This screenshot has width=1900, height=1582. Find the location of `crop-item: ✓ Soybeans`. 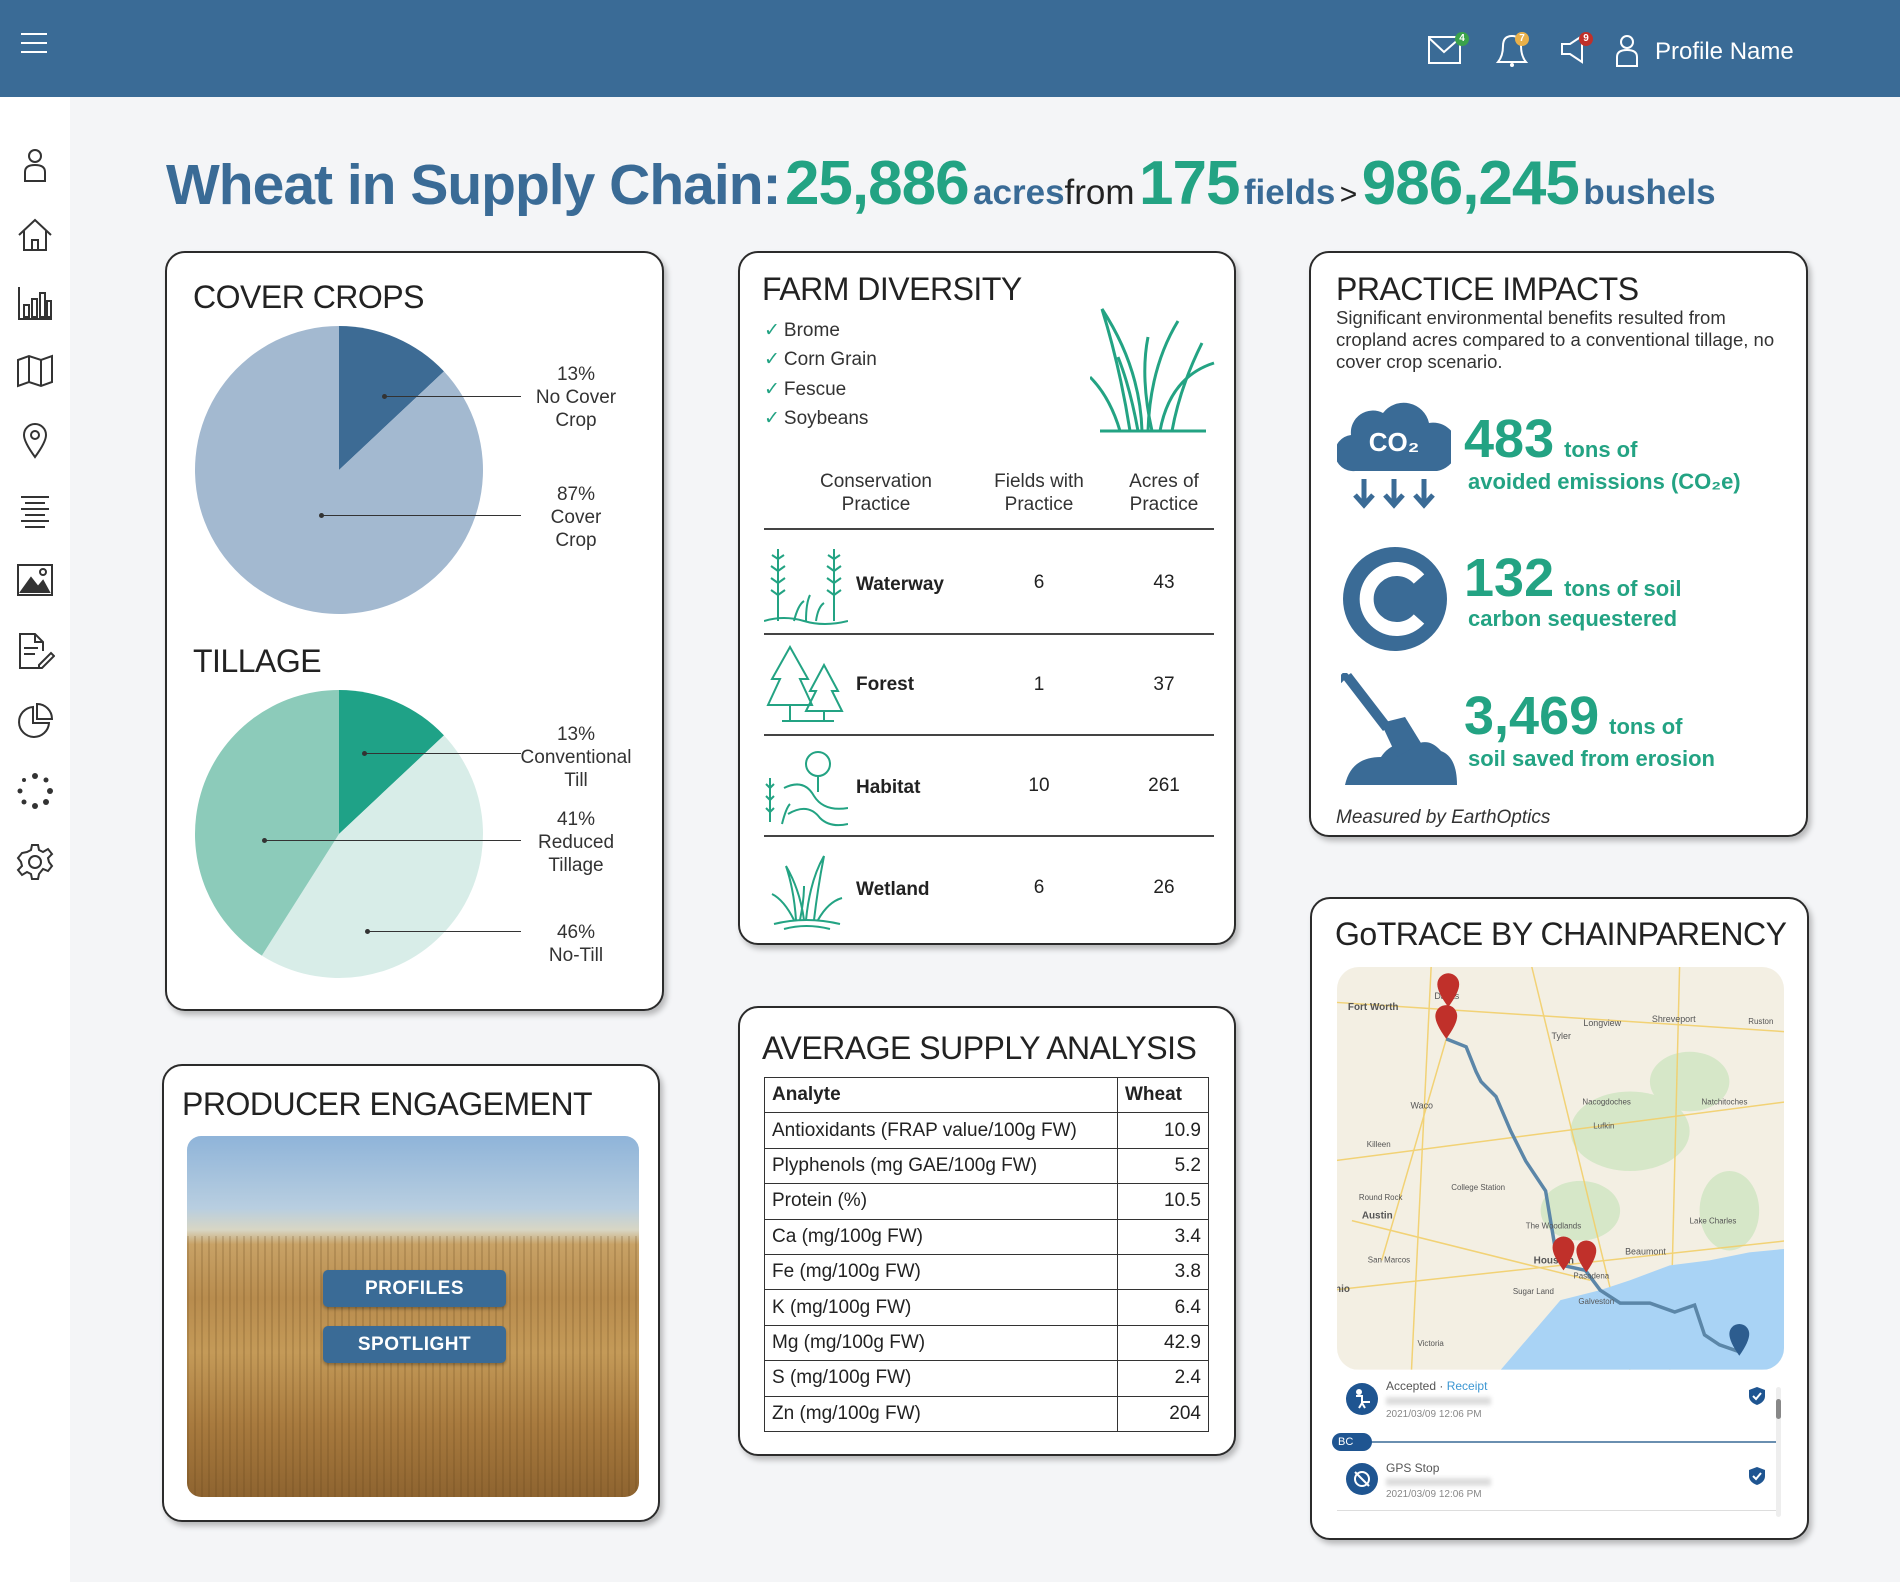

crop-item: ✓ Soybeans is located at coordinates (816, 418).